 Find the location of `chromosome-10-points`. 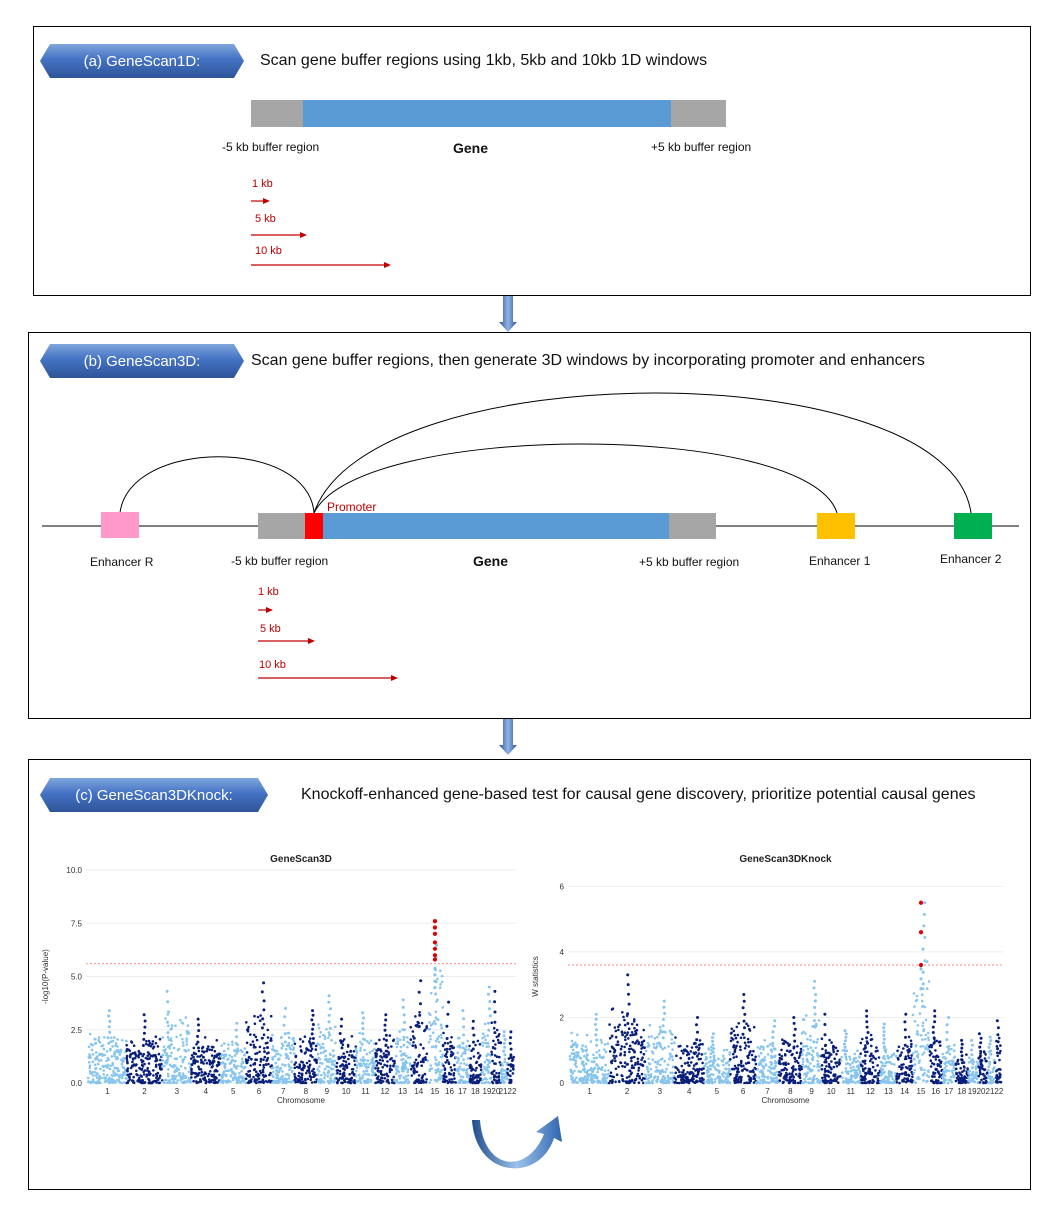

chromosome-10-points is located at coordinates (346, 1051).